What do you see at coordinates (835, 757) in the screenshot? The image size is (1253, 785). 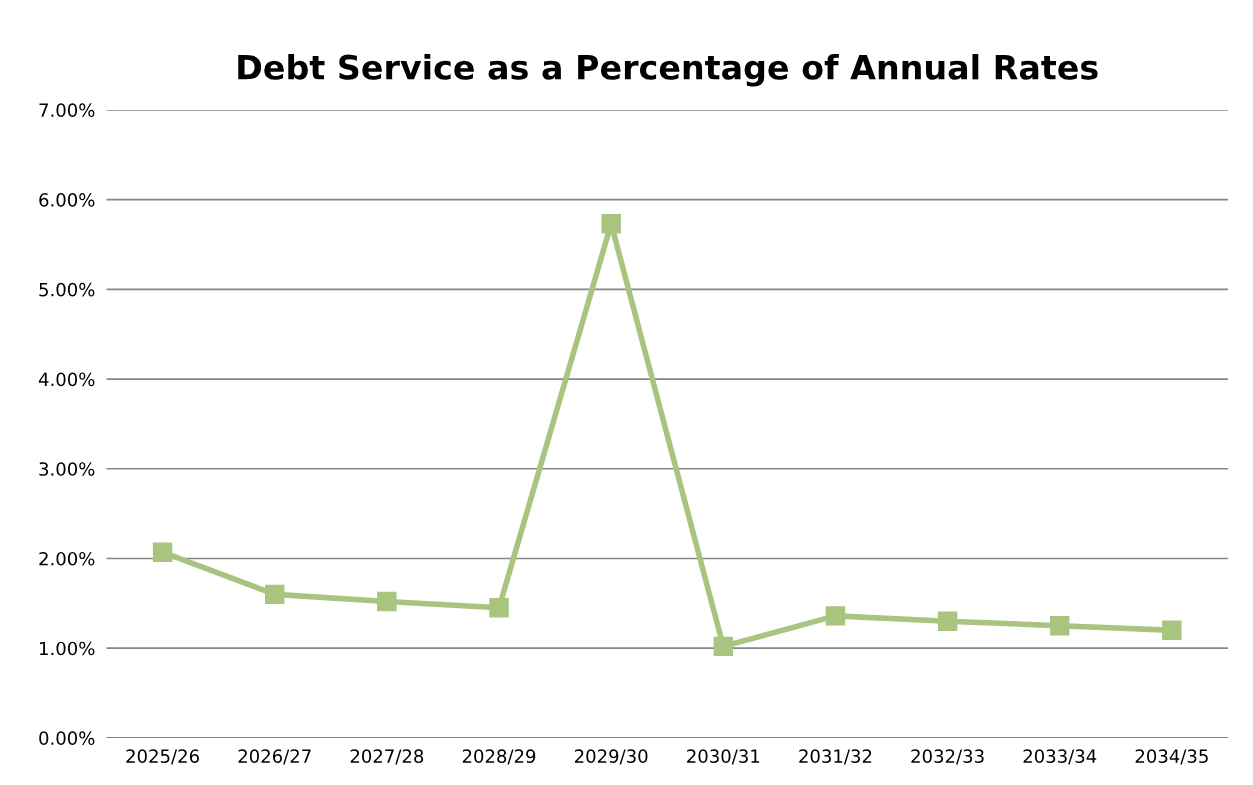 I see `x-tick-label: 2031/32` at bounding box center [835, 757].